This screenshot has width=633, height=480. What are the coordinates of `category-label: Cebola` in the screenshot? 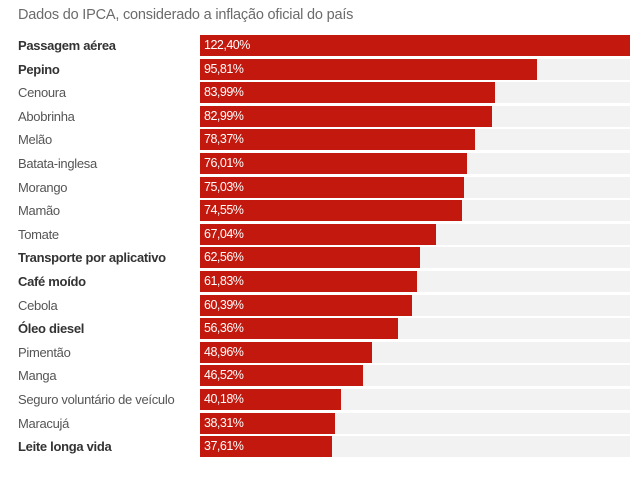 It's located at (38, 305).